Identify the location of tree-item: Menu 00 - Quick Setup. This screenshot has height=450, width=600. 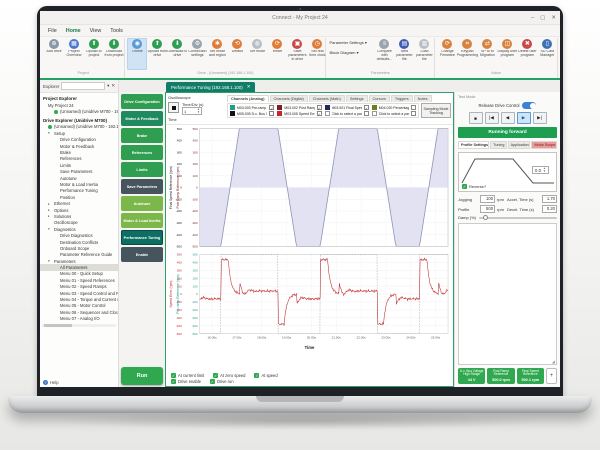
(81, 274).